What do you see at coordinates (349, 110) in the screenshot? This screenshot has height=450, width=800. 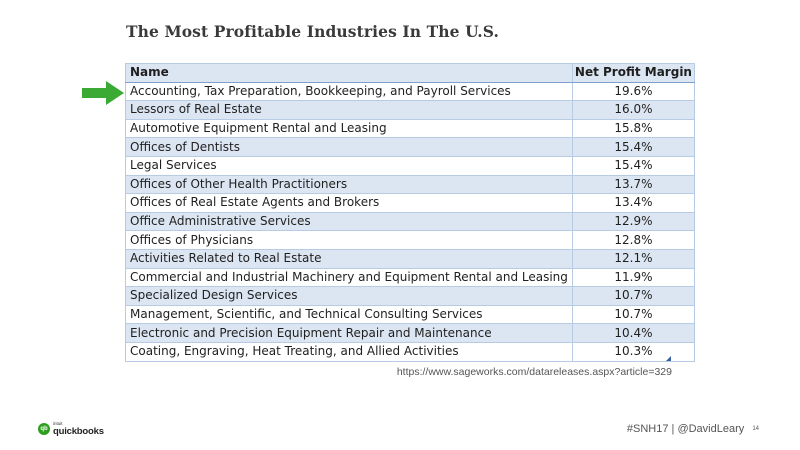 I see `industry-name-cell: Lessors of Real Estate` at bounding box center [349, 110].